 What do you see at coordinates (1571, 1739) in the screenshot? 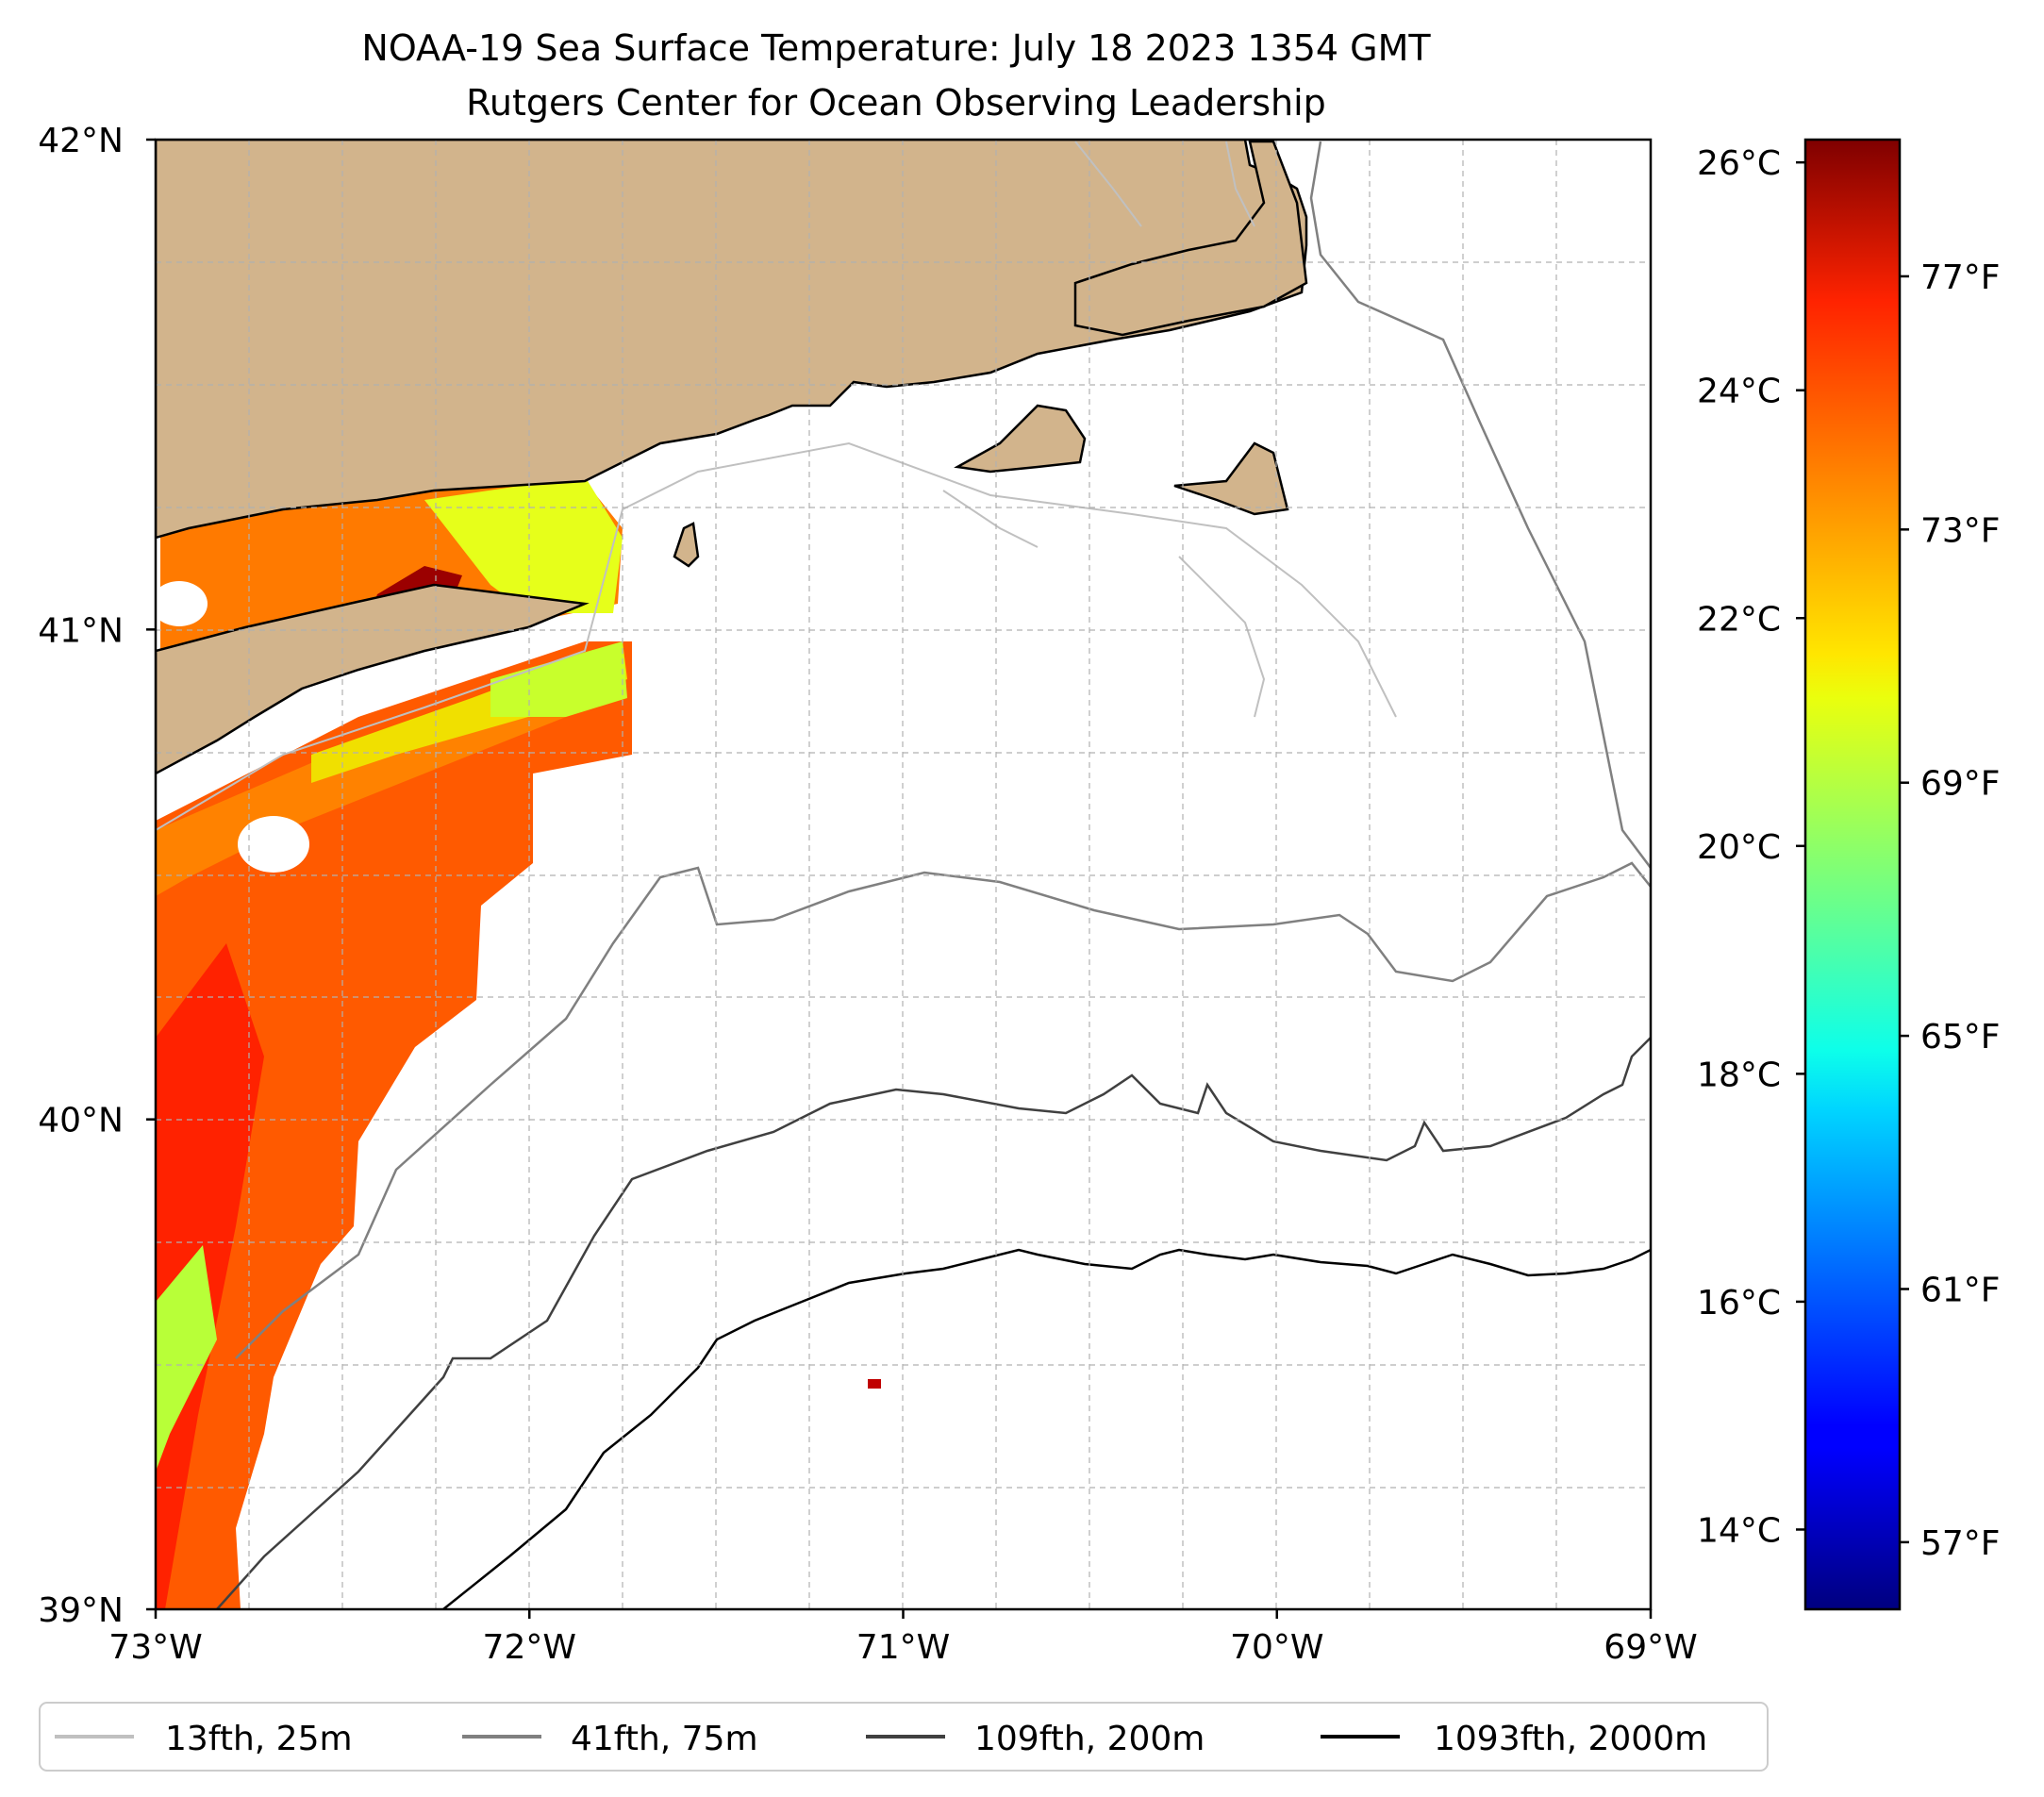
I see `legend-label-2000m: 1093fth, 2000m` at bounding box center [1571, 1739].